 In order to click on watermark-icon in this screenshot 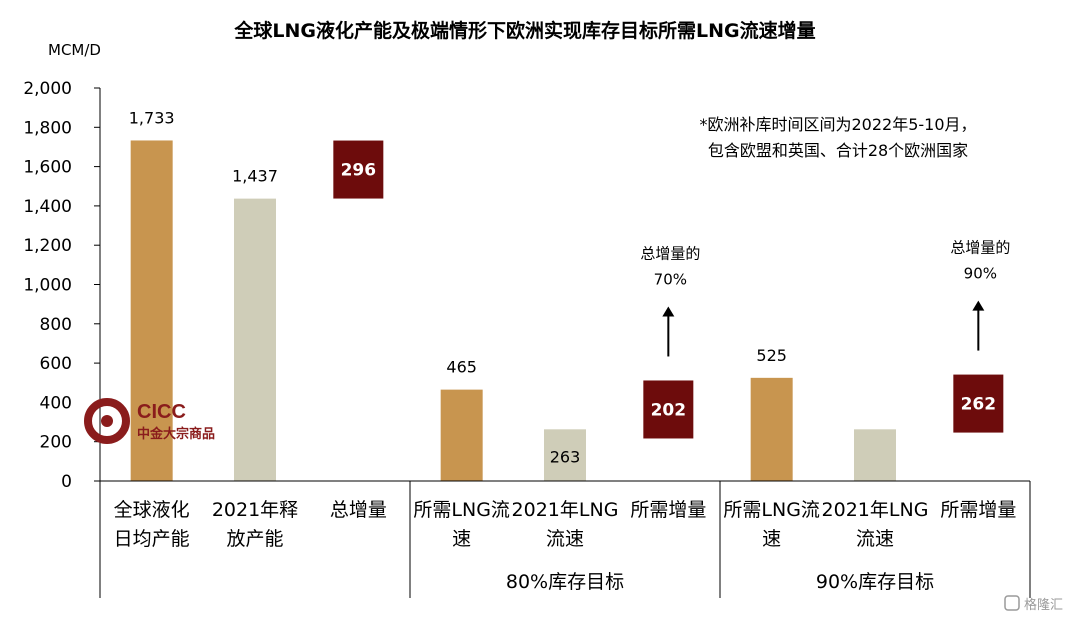, I will do `click(1012, 603)`.